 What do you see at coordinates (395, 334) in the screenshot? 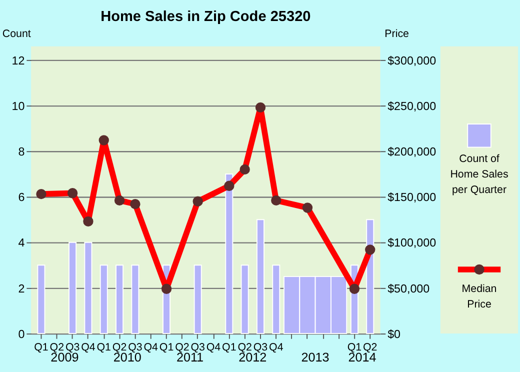
I see `y2-tick-label: $0` at bounding box center [395, 334].